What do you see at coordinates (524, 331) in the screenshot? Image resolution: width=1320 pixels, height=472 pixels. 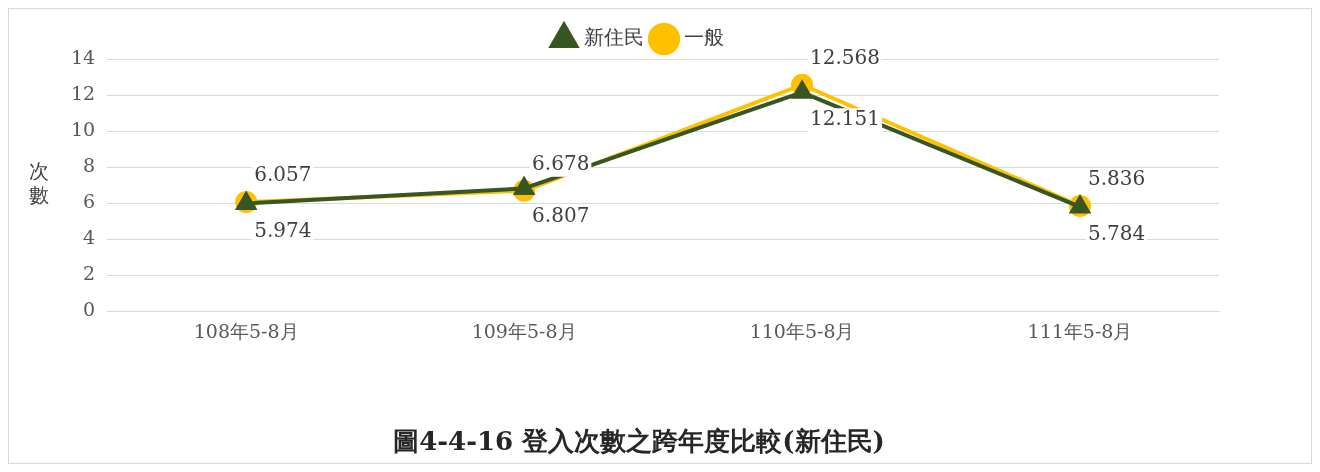 I see `x-tick-label: 109年5-8月` at bounding box center [524, 331].